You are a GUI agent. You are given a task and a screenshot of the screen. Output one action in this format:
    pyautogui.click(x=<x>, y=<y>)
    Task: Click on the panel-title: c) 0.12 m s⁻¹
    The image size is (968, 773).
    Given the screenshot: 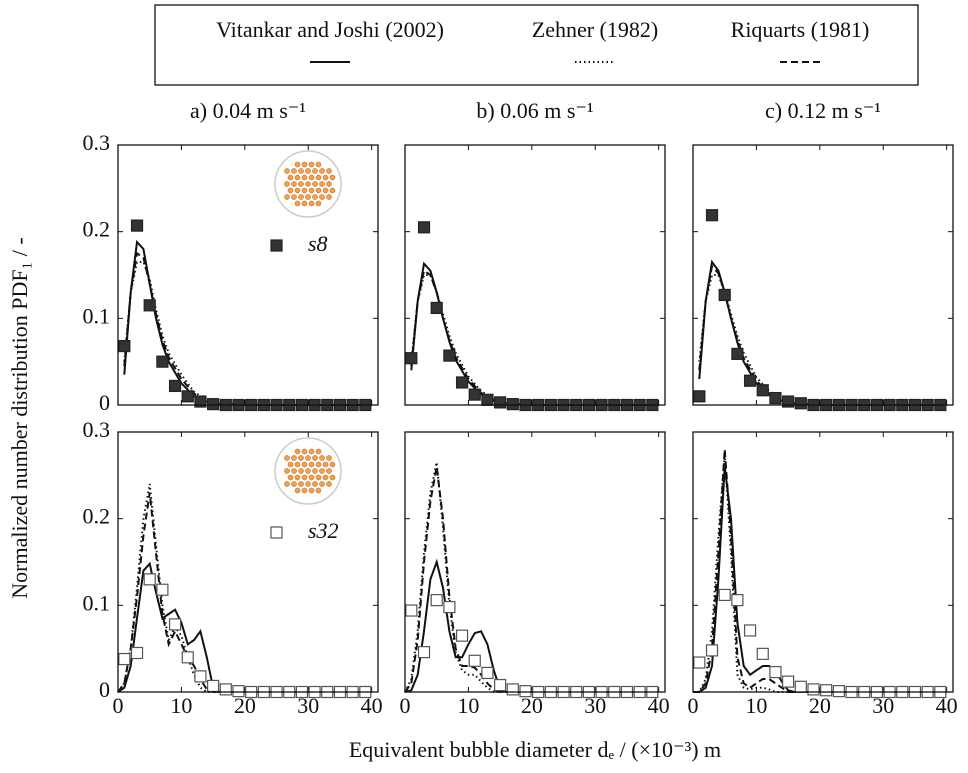 What is the action you would take?
    pyautogui.click(x=823, y=110)
    